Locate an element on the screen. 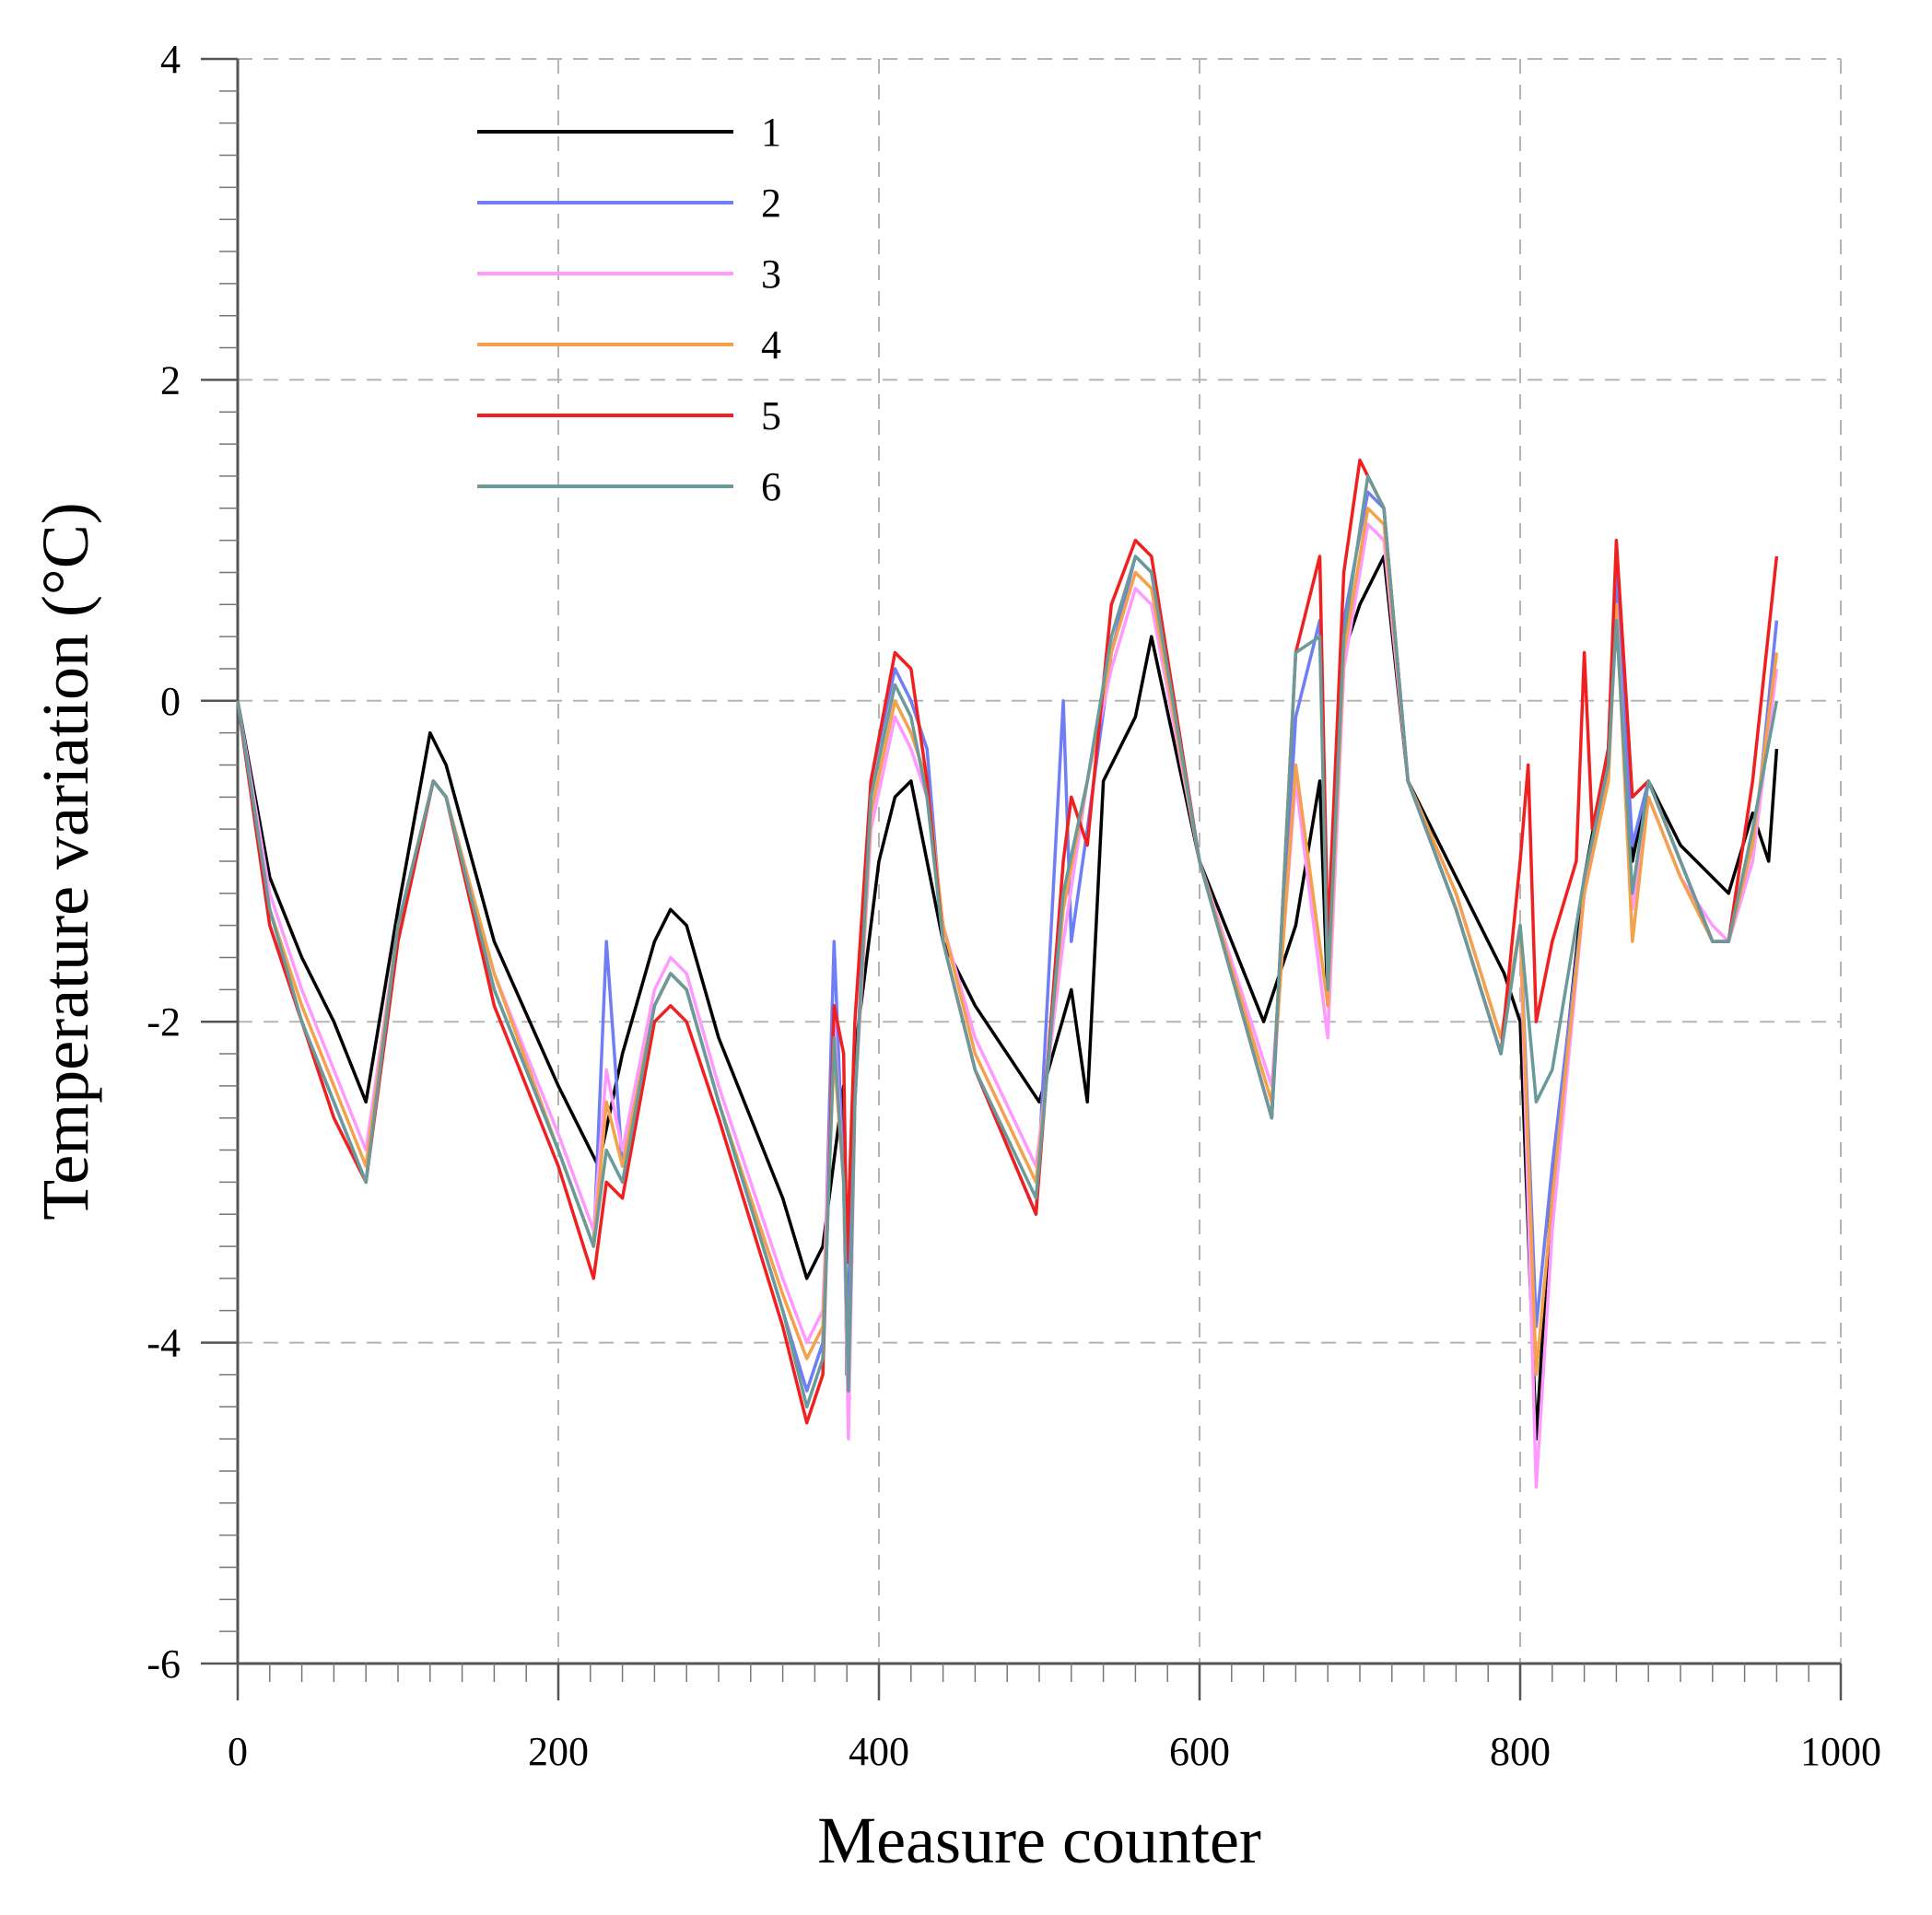 The image size is (1932, 1915). y-tick-label: 4 is located at coordinates (170, 59).